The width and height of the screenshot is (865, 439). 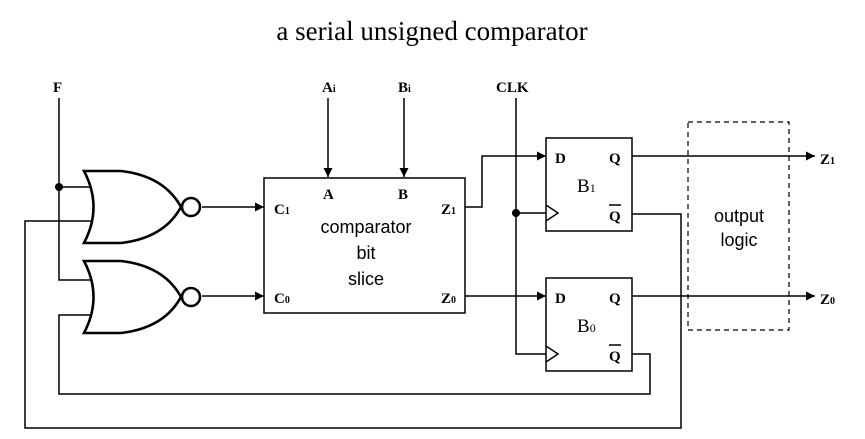 What do you see at coordinates (366, 279) in the screenshot?
I see `slice-label-line3: slice` at bounding box center [366, 279].